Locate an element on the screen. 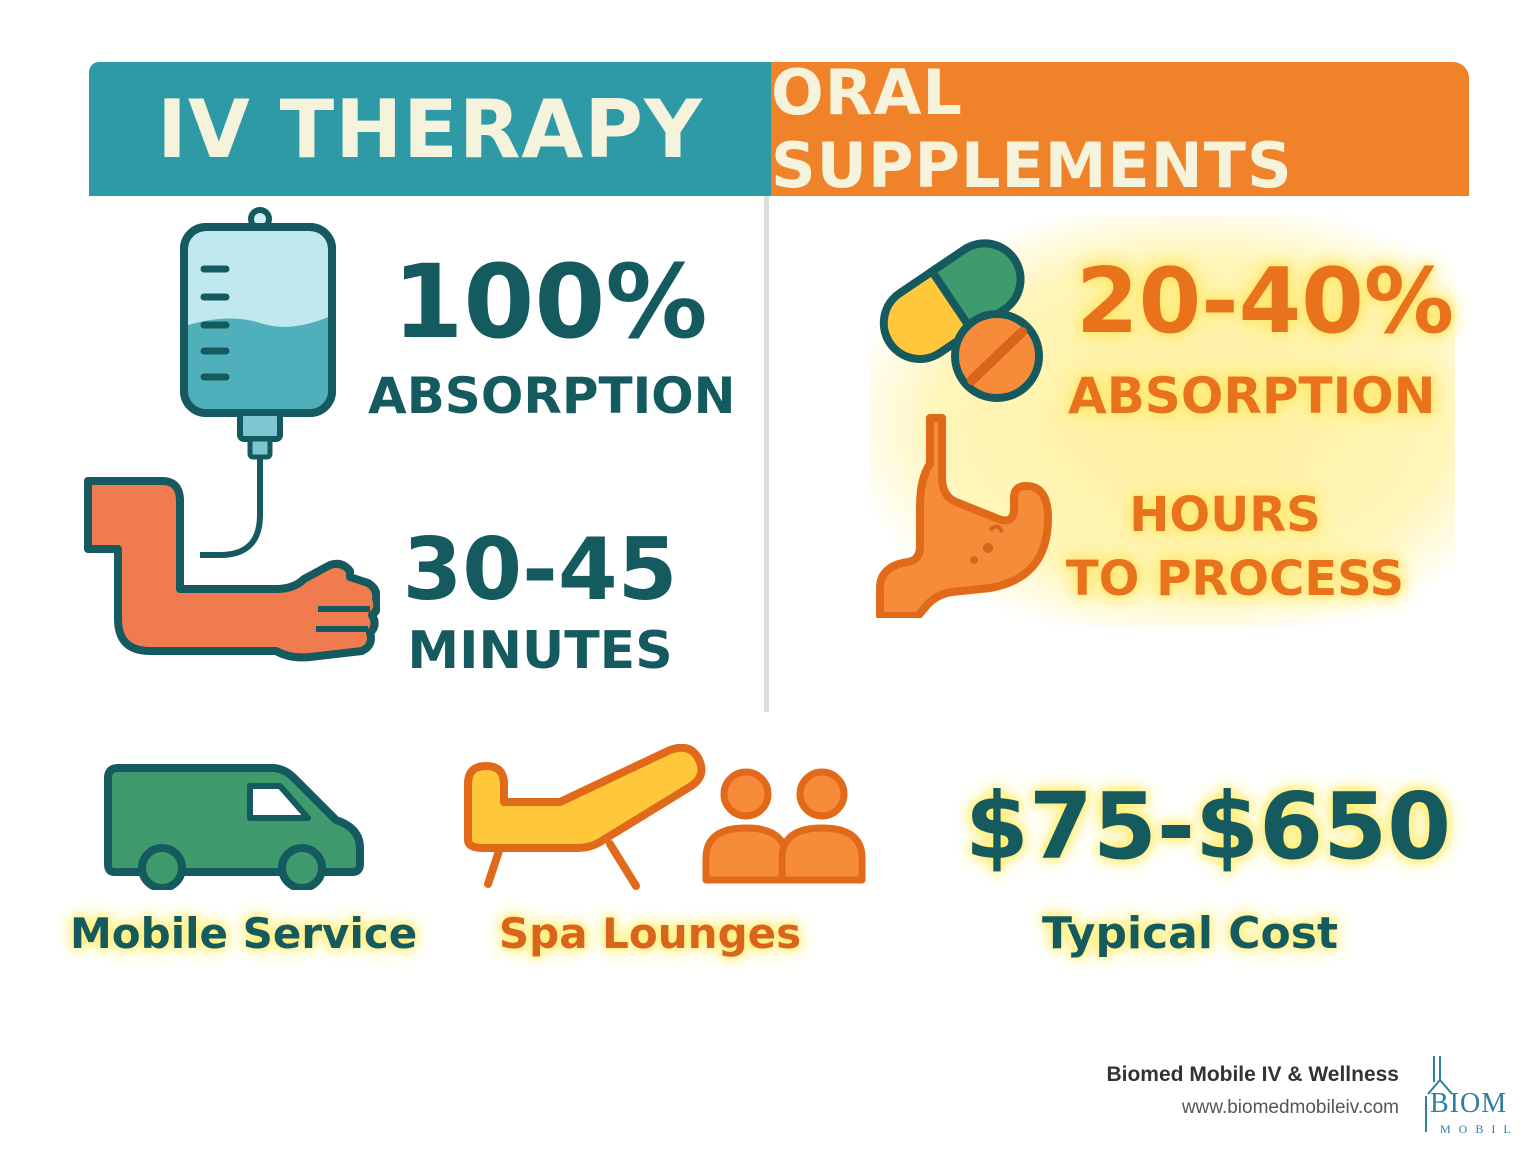  oral-supplements-title: ORAL SUPPLEMENTS is located at coordinates (1032, 129).